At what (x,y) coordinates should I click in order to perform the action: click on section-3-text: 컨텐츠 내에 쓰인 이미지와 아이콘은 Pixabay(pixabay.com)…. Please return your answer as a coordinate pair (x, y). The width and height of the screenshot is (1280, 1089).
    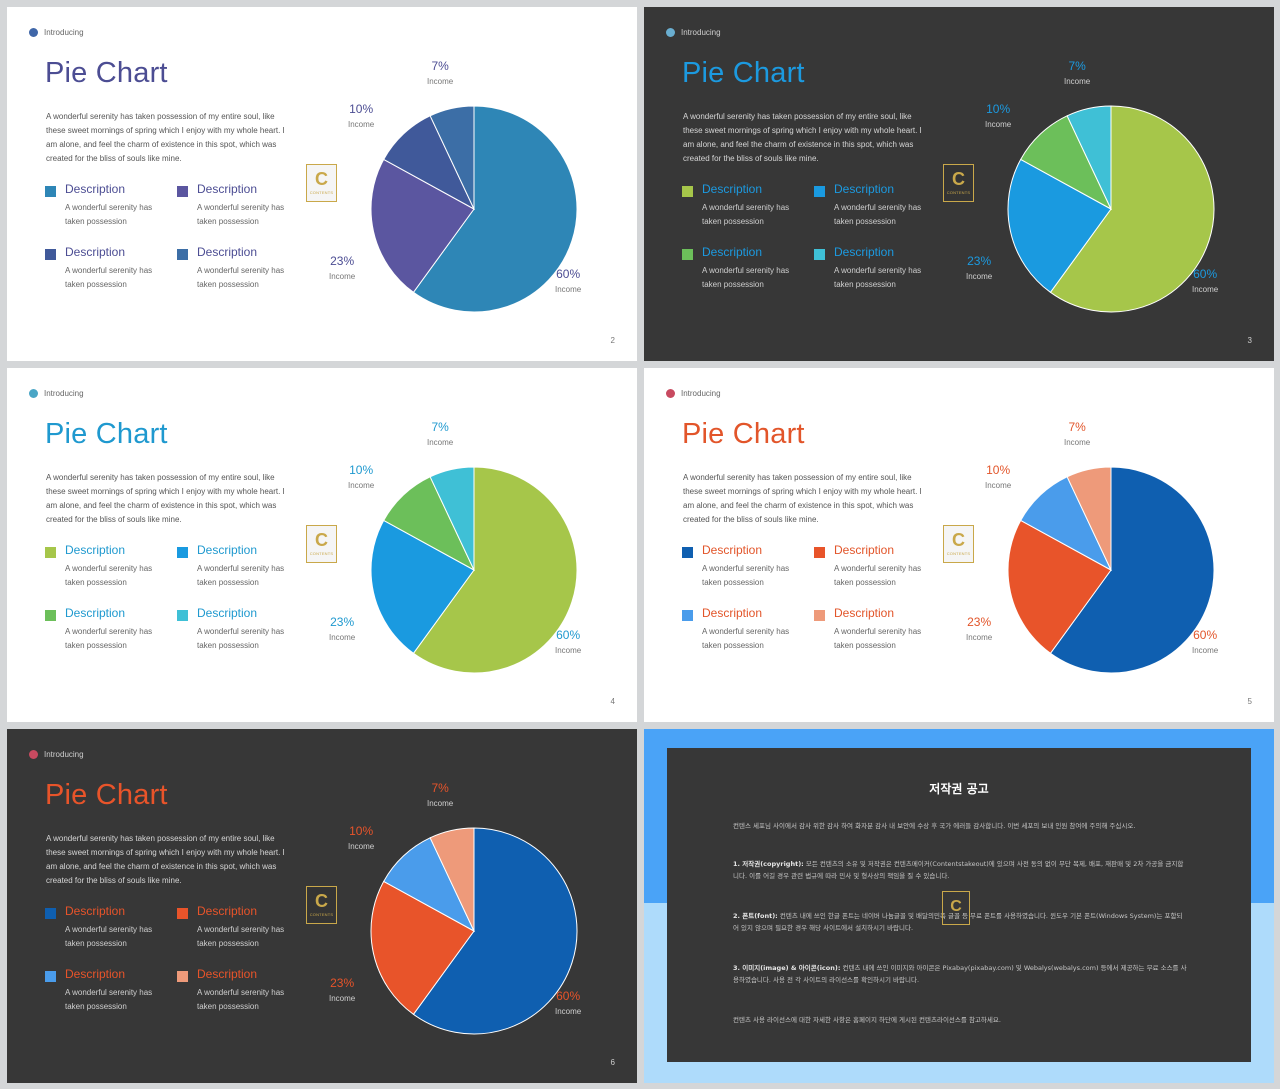
    Looking at the image, I should click on (960, 974).